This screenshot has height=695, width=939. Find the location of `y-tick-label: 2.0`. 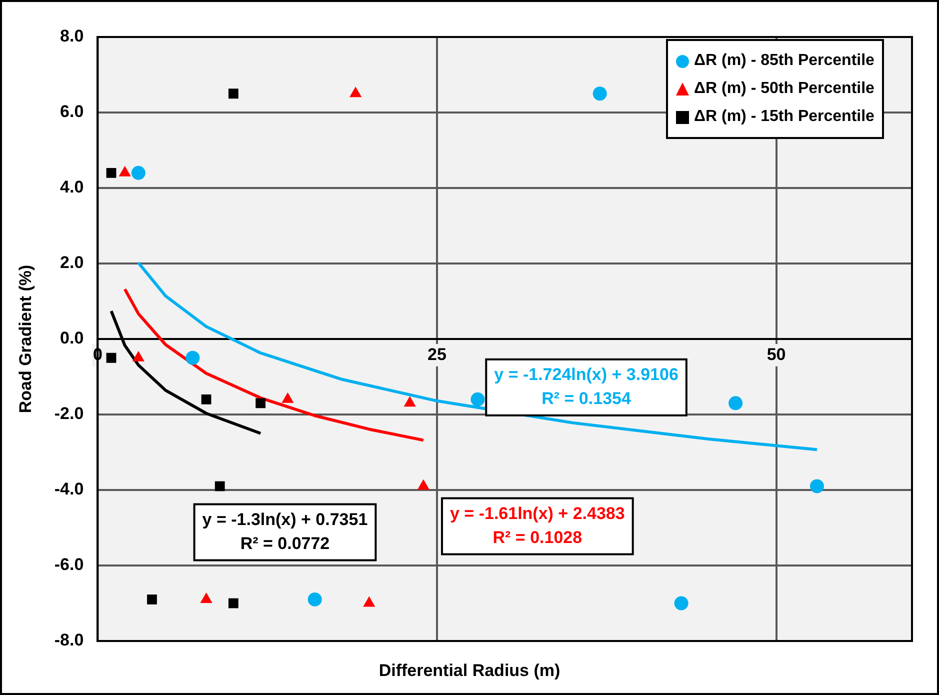

y-tick-label: 2.0 is located at coordinates (72, 262).